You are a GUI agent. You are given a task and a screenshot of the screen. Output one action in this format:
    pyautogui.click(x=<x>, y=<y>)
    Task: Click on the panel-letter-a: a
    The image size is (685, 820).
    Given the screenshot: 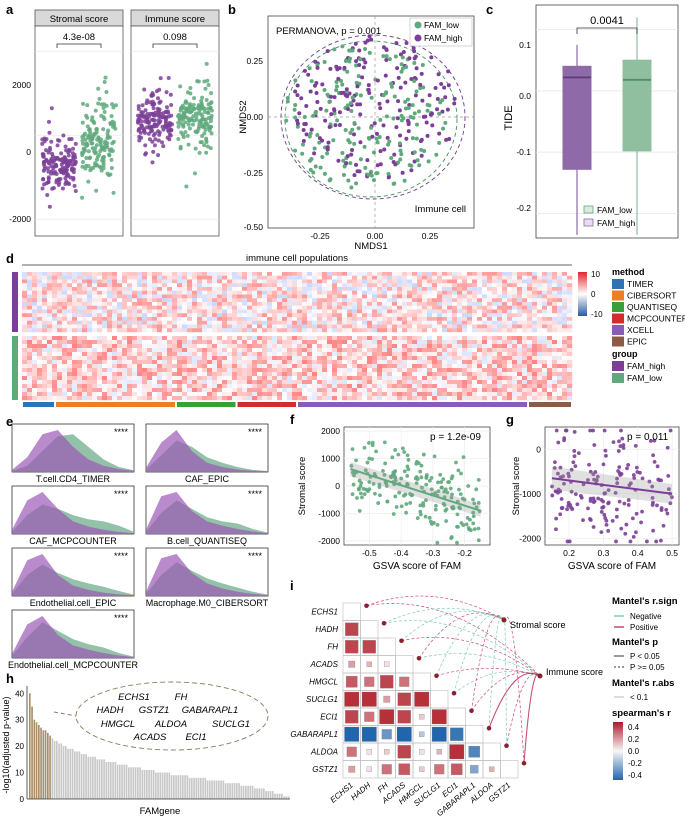 What is the action you would take?
    pyautogui.click(x=10, y=9)
    